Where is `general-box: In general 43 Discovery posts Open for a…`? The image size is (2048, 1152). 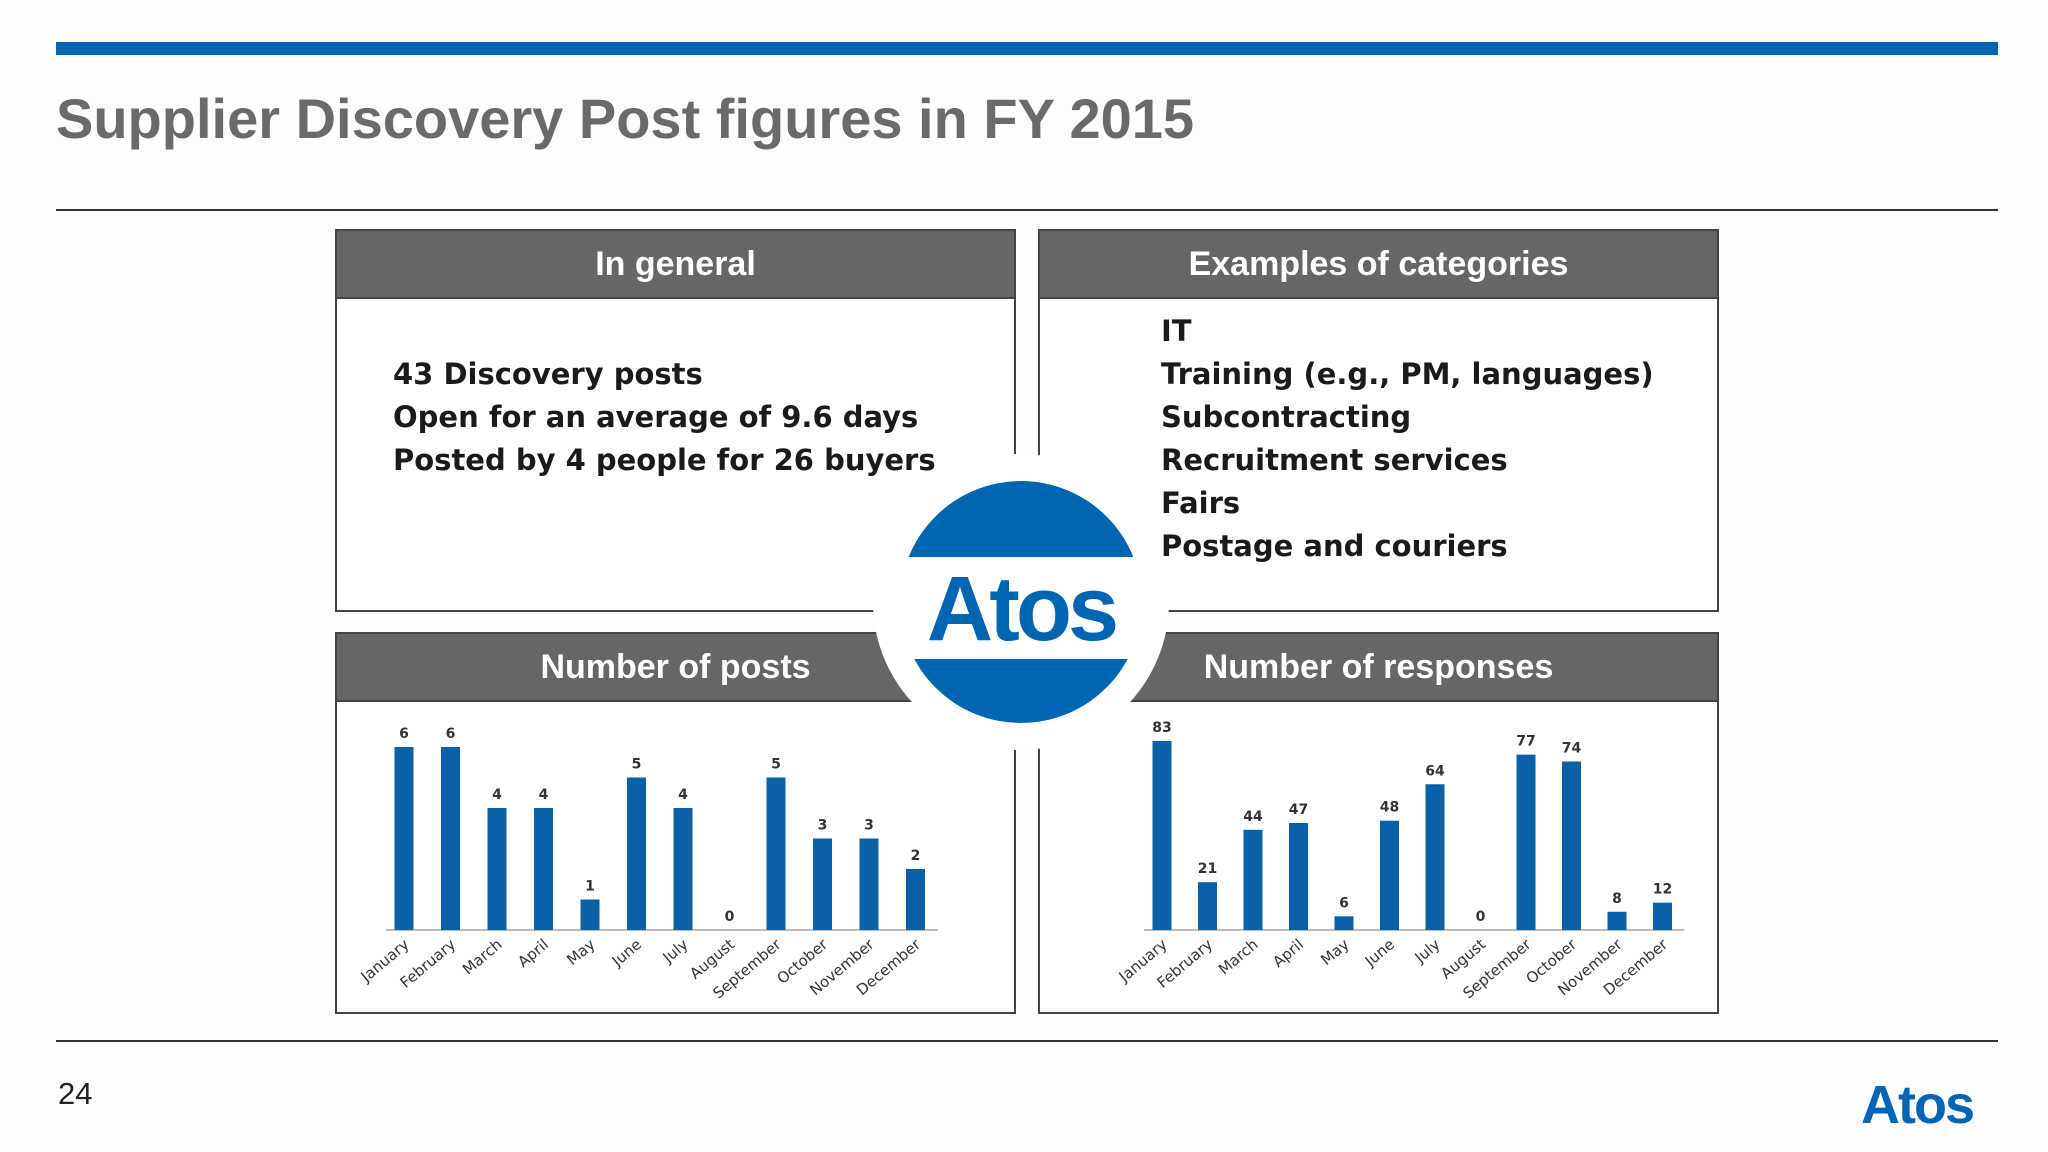 general-box: In general 43 Discovery posts Open for a… is located at coordinates (675, 420).